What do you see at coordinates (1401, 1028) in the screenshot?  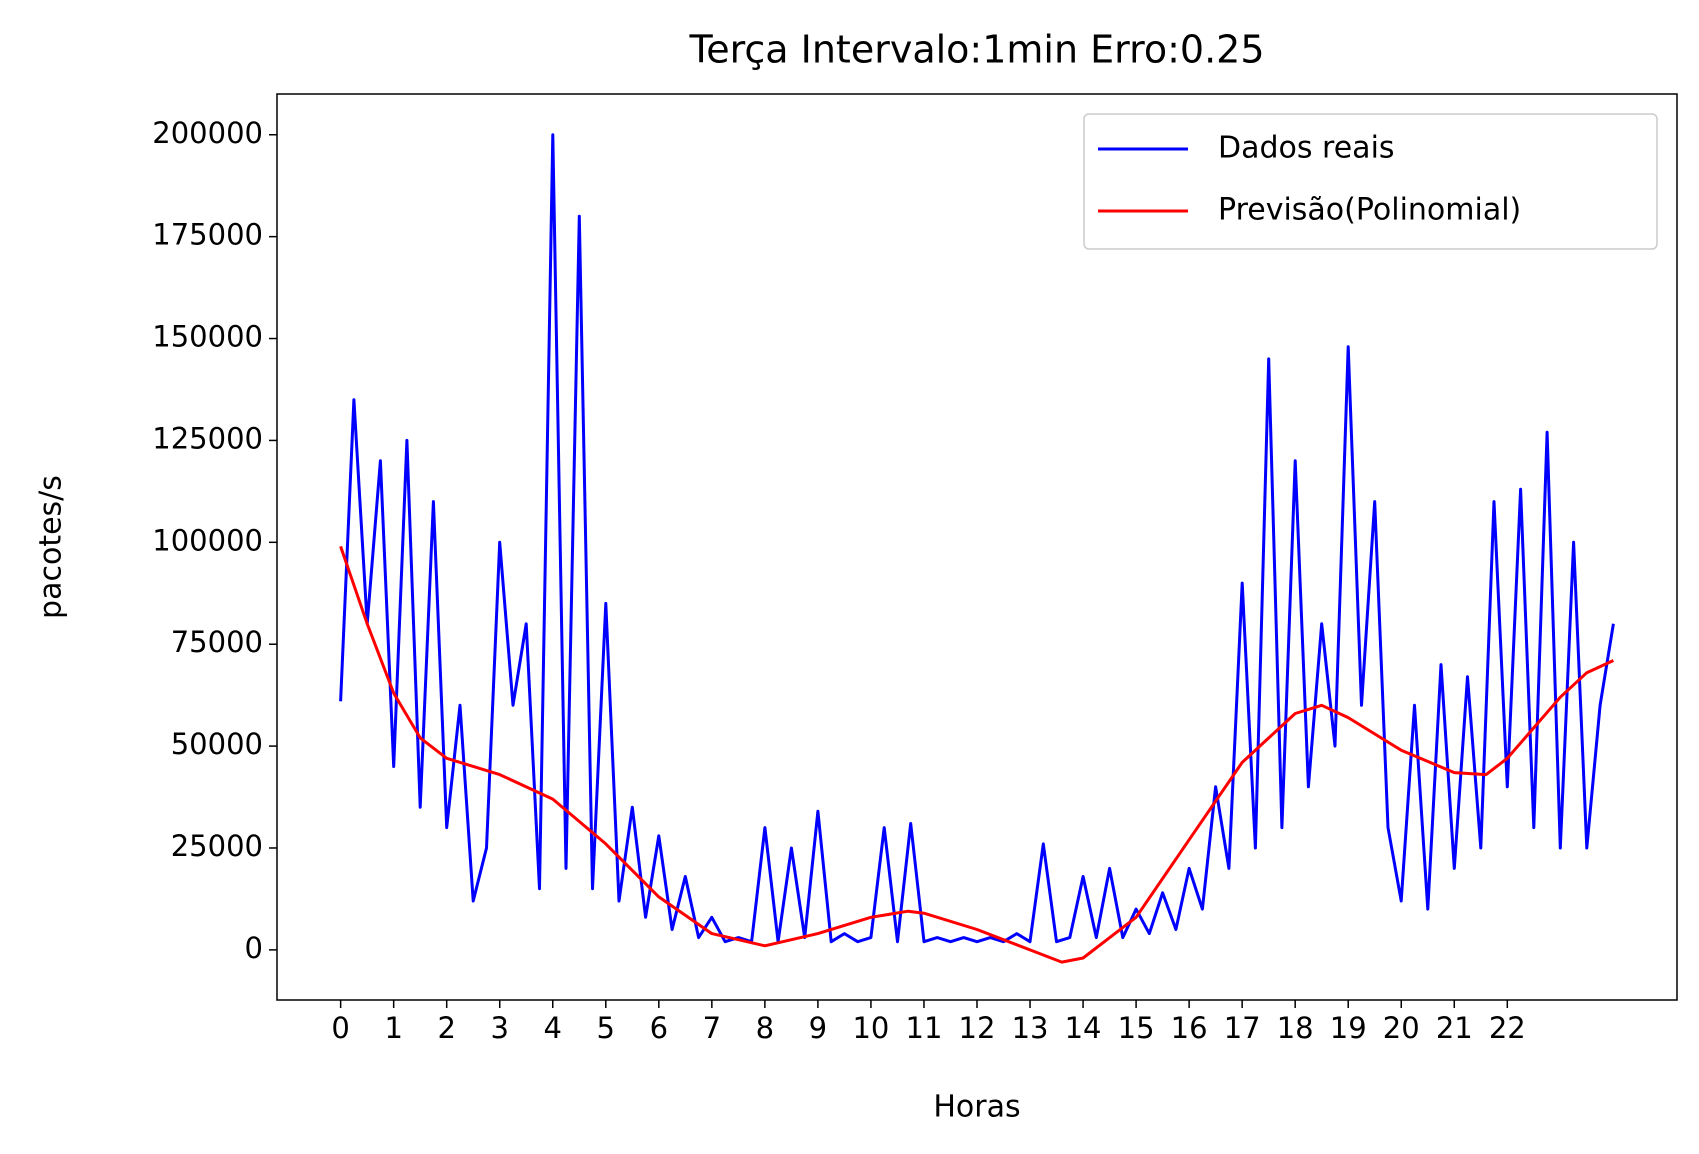 I see `x-tick-label: 20` at bounding box center [1401, 1028].